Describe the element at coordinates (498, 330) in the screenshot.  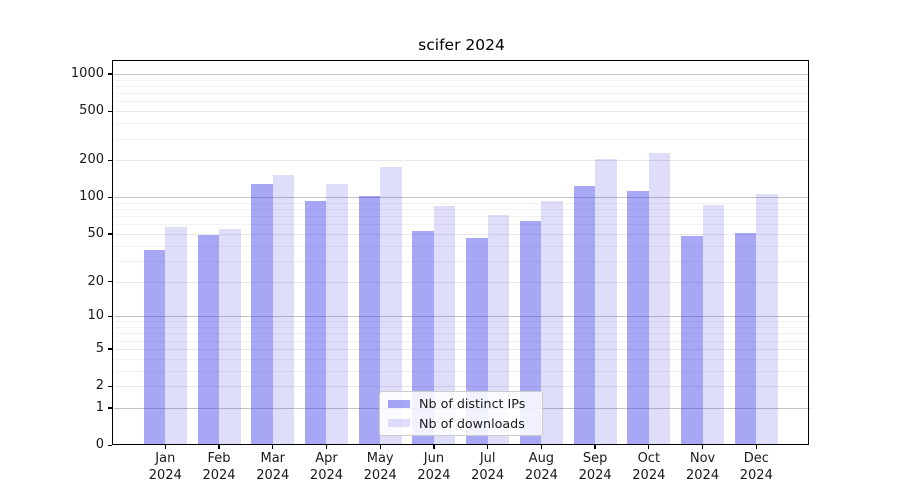
I see `bar-downloads-jul` at that location.